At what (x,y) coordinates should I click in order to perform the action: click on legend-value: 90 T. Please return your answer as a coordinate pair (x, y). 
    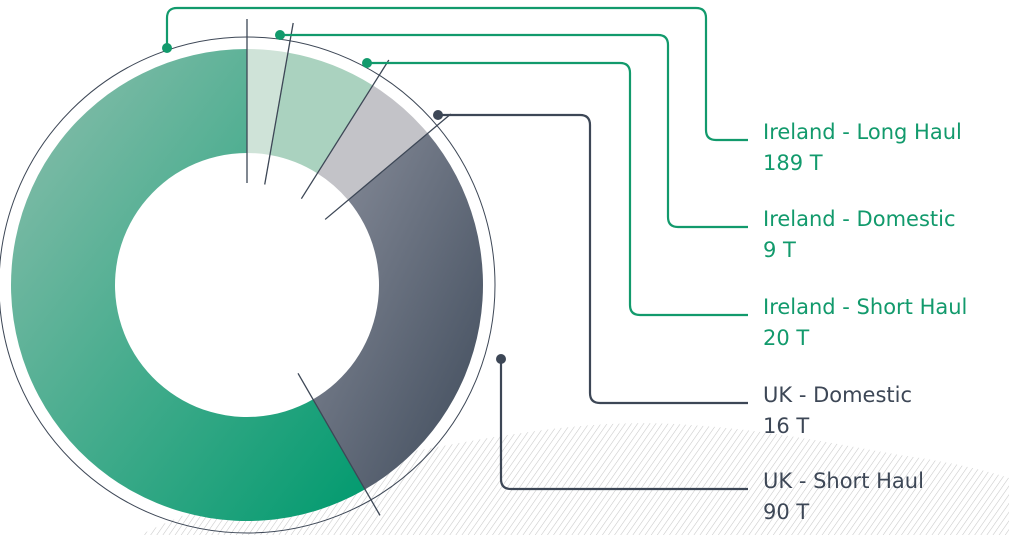
    Looking at the image, I should click on (786, 512).